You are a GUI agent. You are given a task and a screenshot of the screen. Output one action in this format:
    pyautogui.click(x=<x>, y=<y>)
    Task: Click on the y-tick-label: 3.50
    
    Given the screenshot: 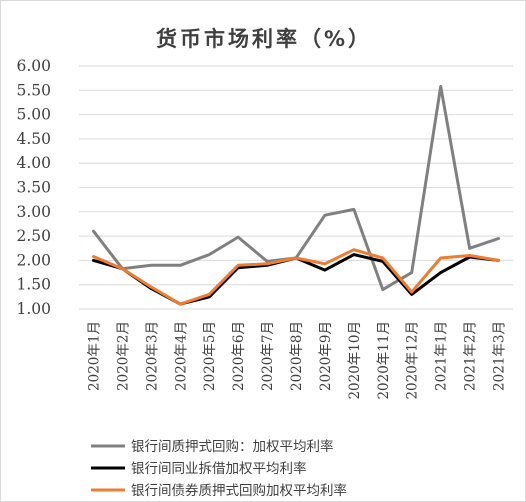 What is the action you would take?
    pyautogui.click(x=33, y=188)
    